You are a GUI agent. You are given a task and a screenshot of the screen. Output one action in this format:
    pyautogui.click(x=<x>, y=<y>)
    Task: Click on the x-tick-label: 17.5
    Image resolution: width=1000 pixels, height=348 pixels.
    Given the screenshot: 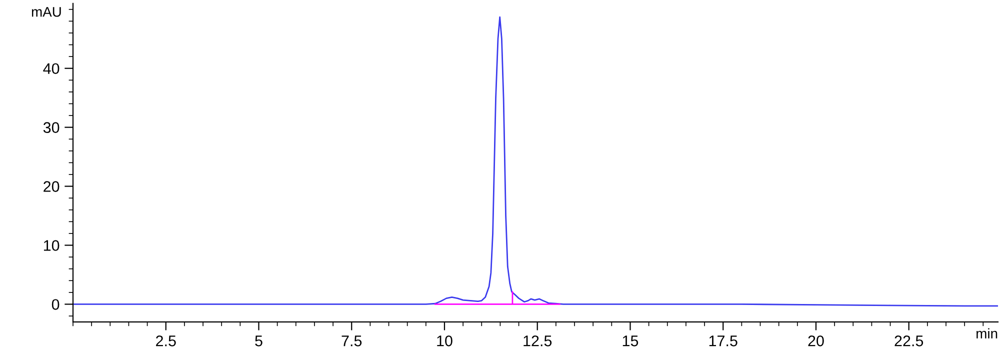 What is the action you would take?
    pyautogui.click(x=723, y=341)
    